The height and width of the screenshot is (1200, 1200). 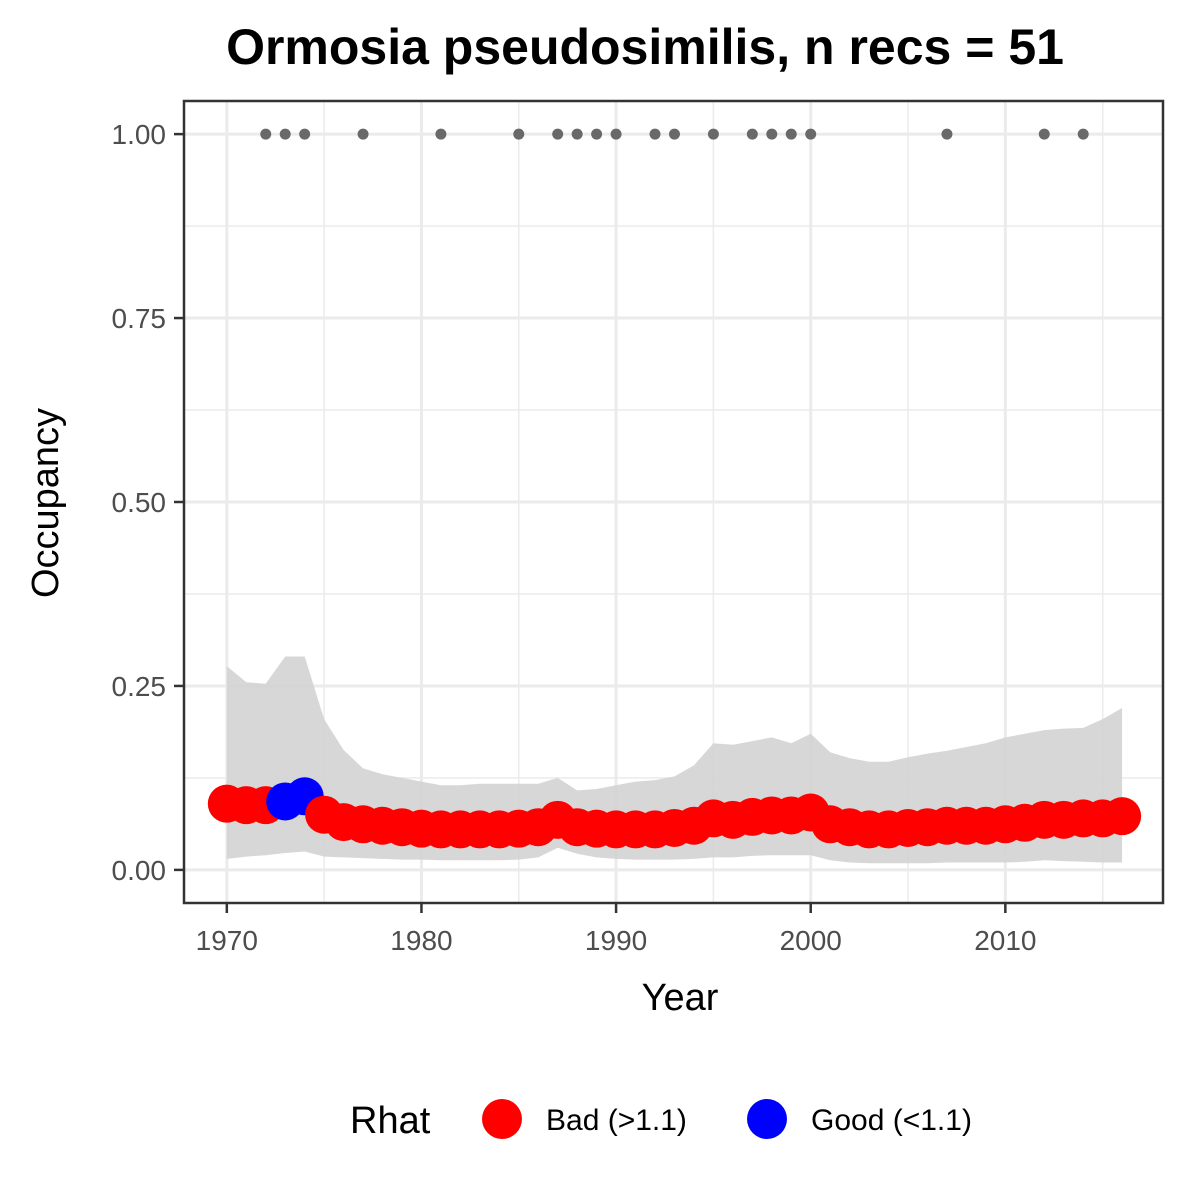 I want to click on y-tick-label: 0.25, so click(x=139, y=686).